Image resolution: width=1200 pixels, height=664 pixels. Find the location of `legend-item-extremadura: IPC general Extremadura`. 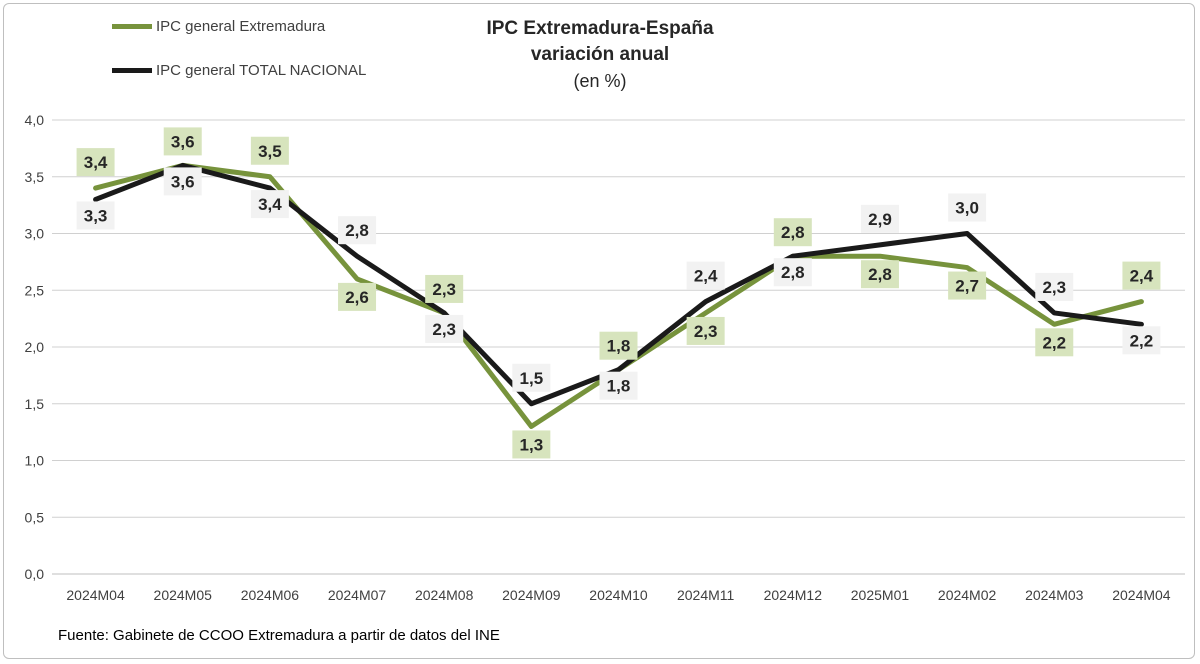

legend-item-extremadura: IPC general Extremadura is located at coordinates (218, 26).